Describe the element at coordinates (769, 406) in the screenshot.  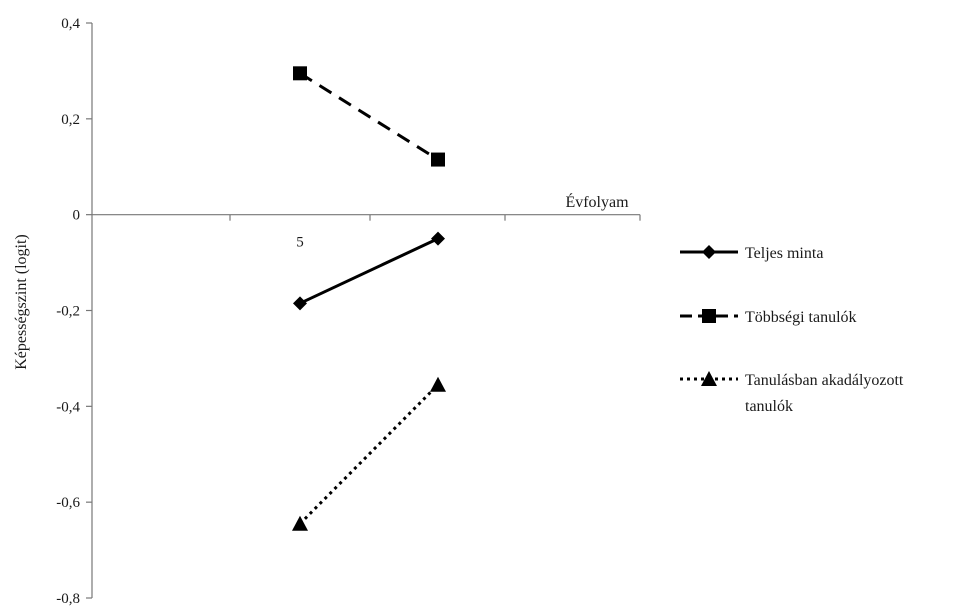
I see `legend-label: tanulók` at that location.